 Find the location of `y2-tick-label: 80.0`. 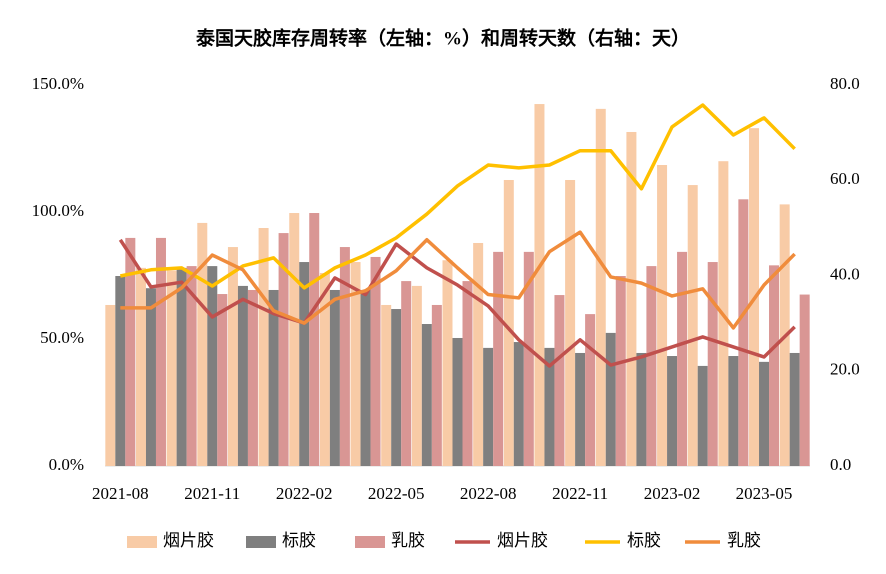

y2-tick-label: 80.0 is located at coordinates (845, 83).